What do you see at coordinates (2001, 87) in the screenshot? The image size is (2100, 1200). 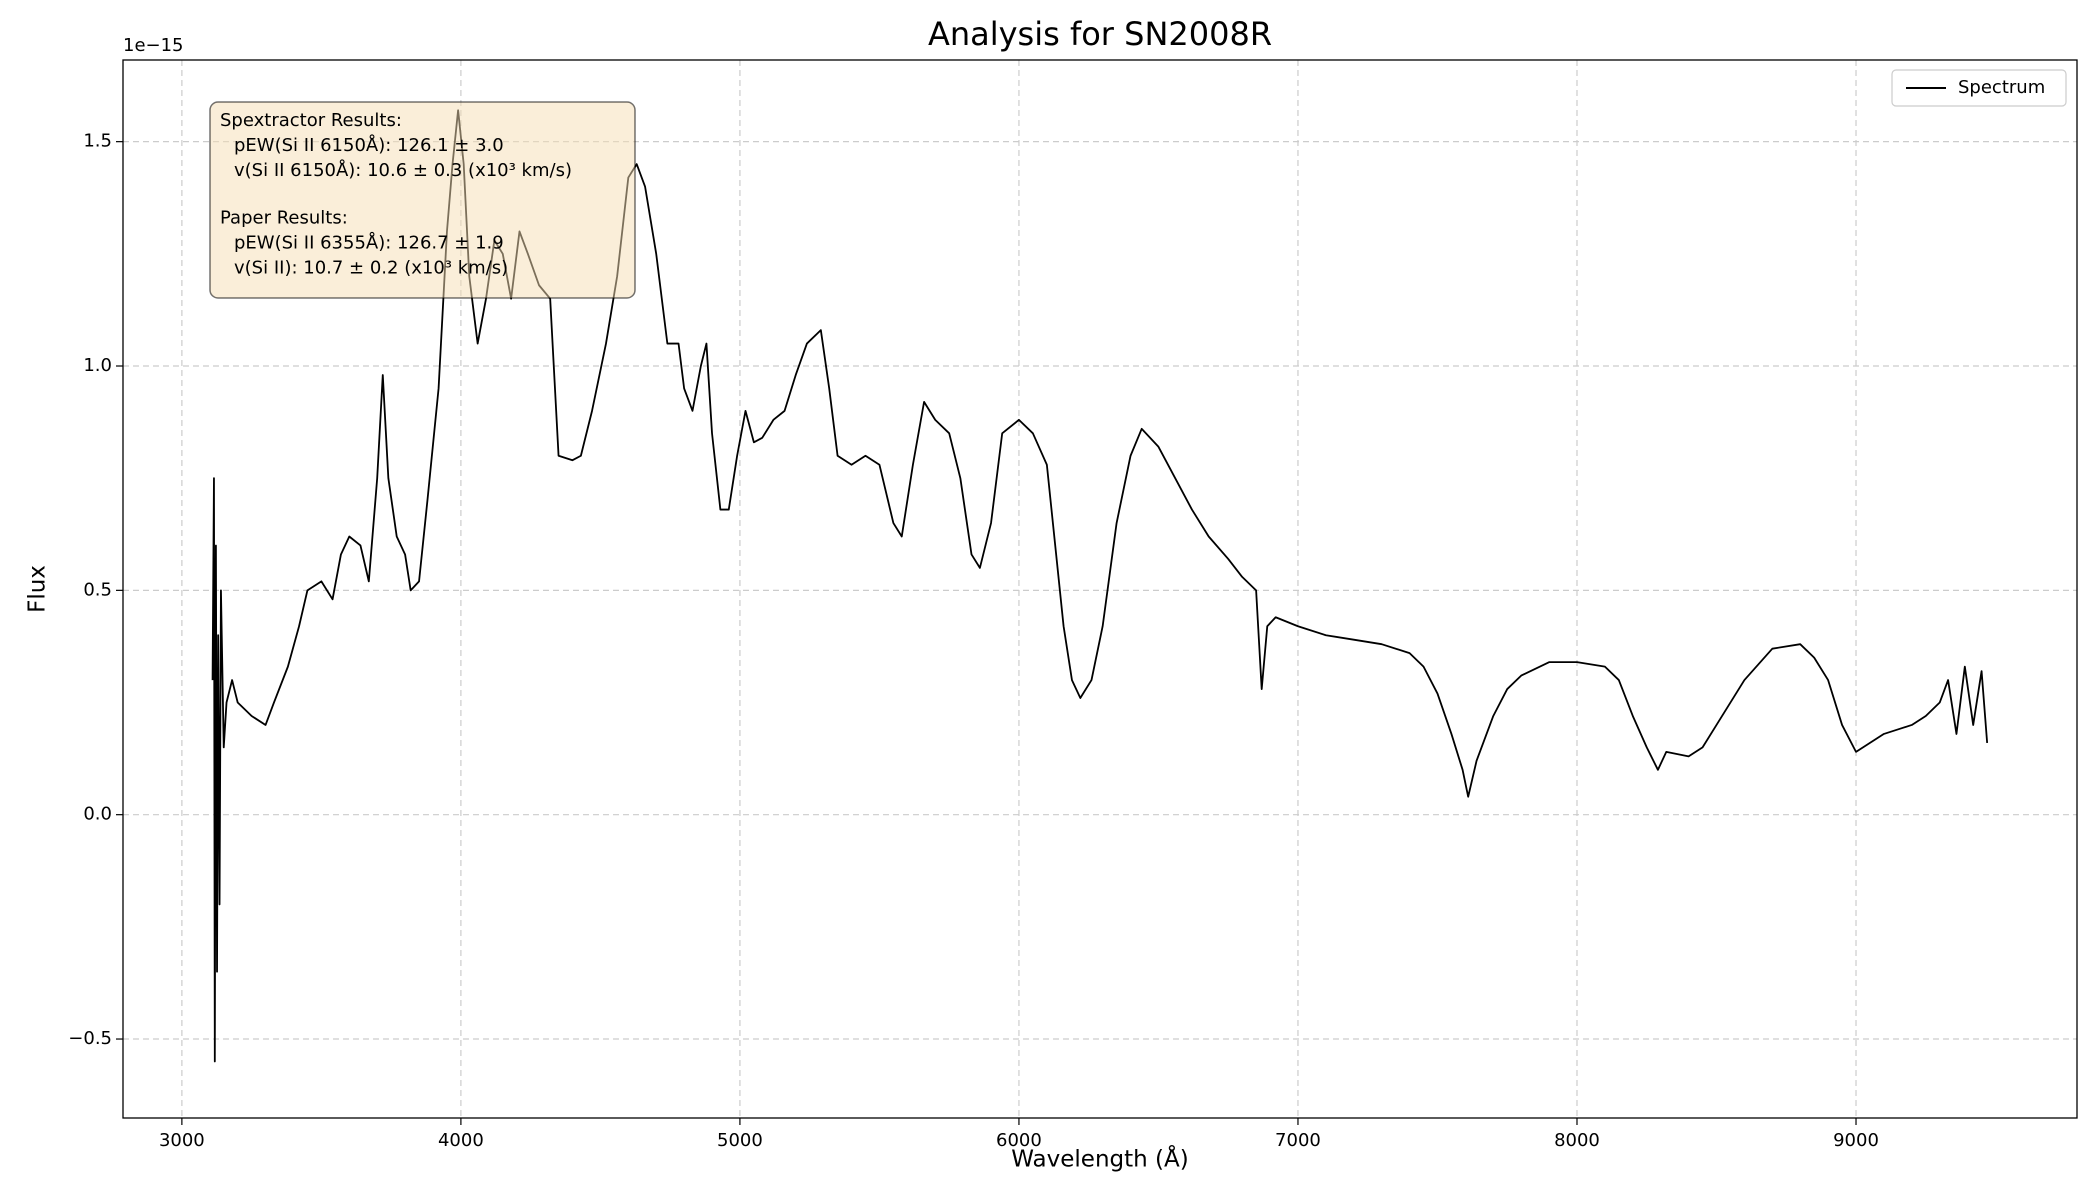 I see `legend-label: Spectrum` at bounding box center [2001, 87].